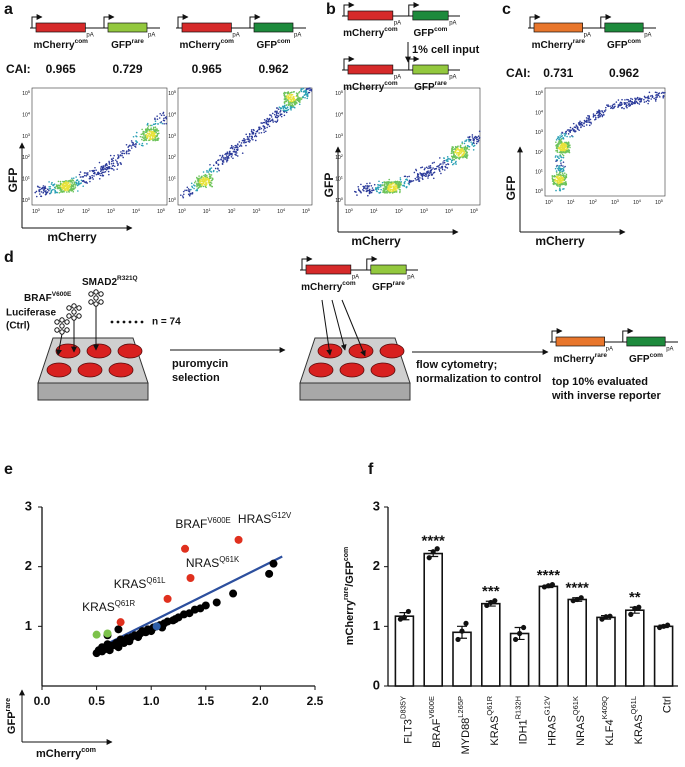 The height and width of the screenshot is (767, 685). What do you see at coordinates (391, 29) in the screenshot?
I see `label-superscript: com` at bounding box center [391, 29].